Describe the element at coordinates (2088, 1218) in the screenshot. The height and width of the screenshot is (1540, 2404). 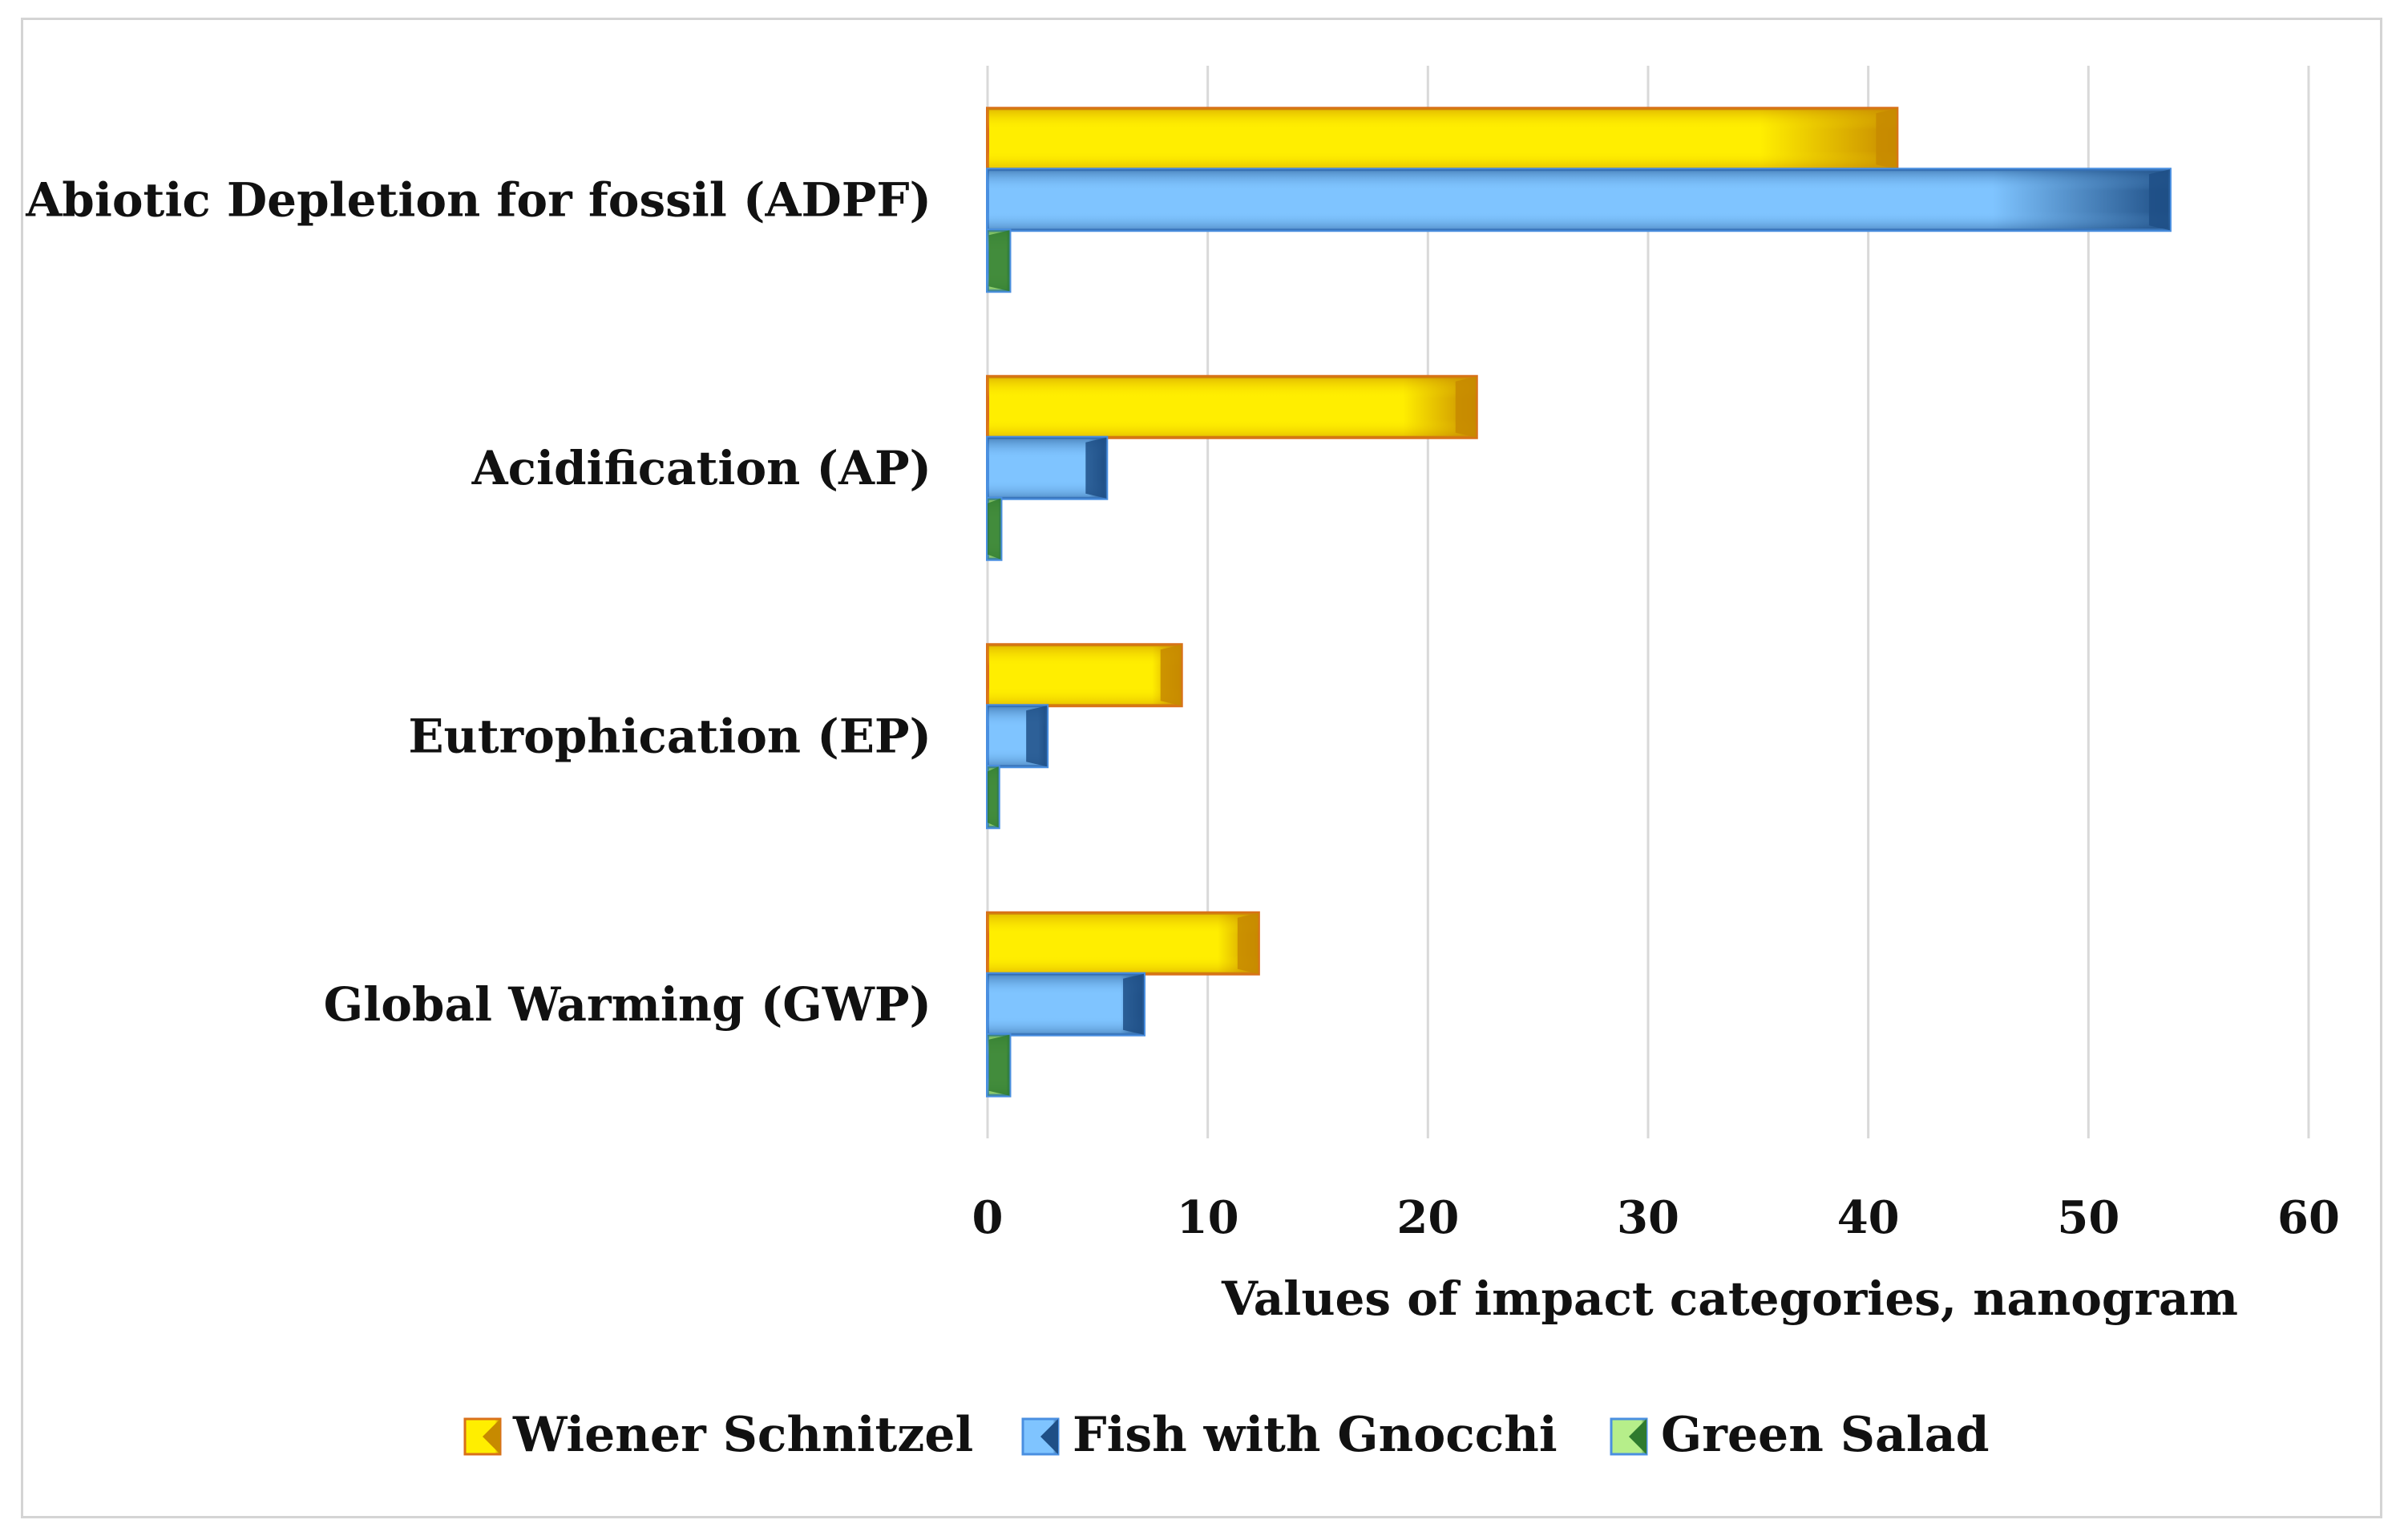
I see `tick-label: 50` at that location.